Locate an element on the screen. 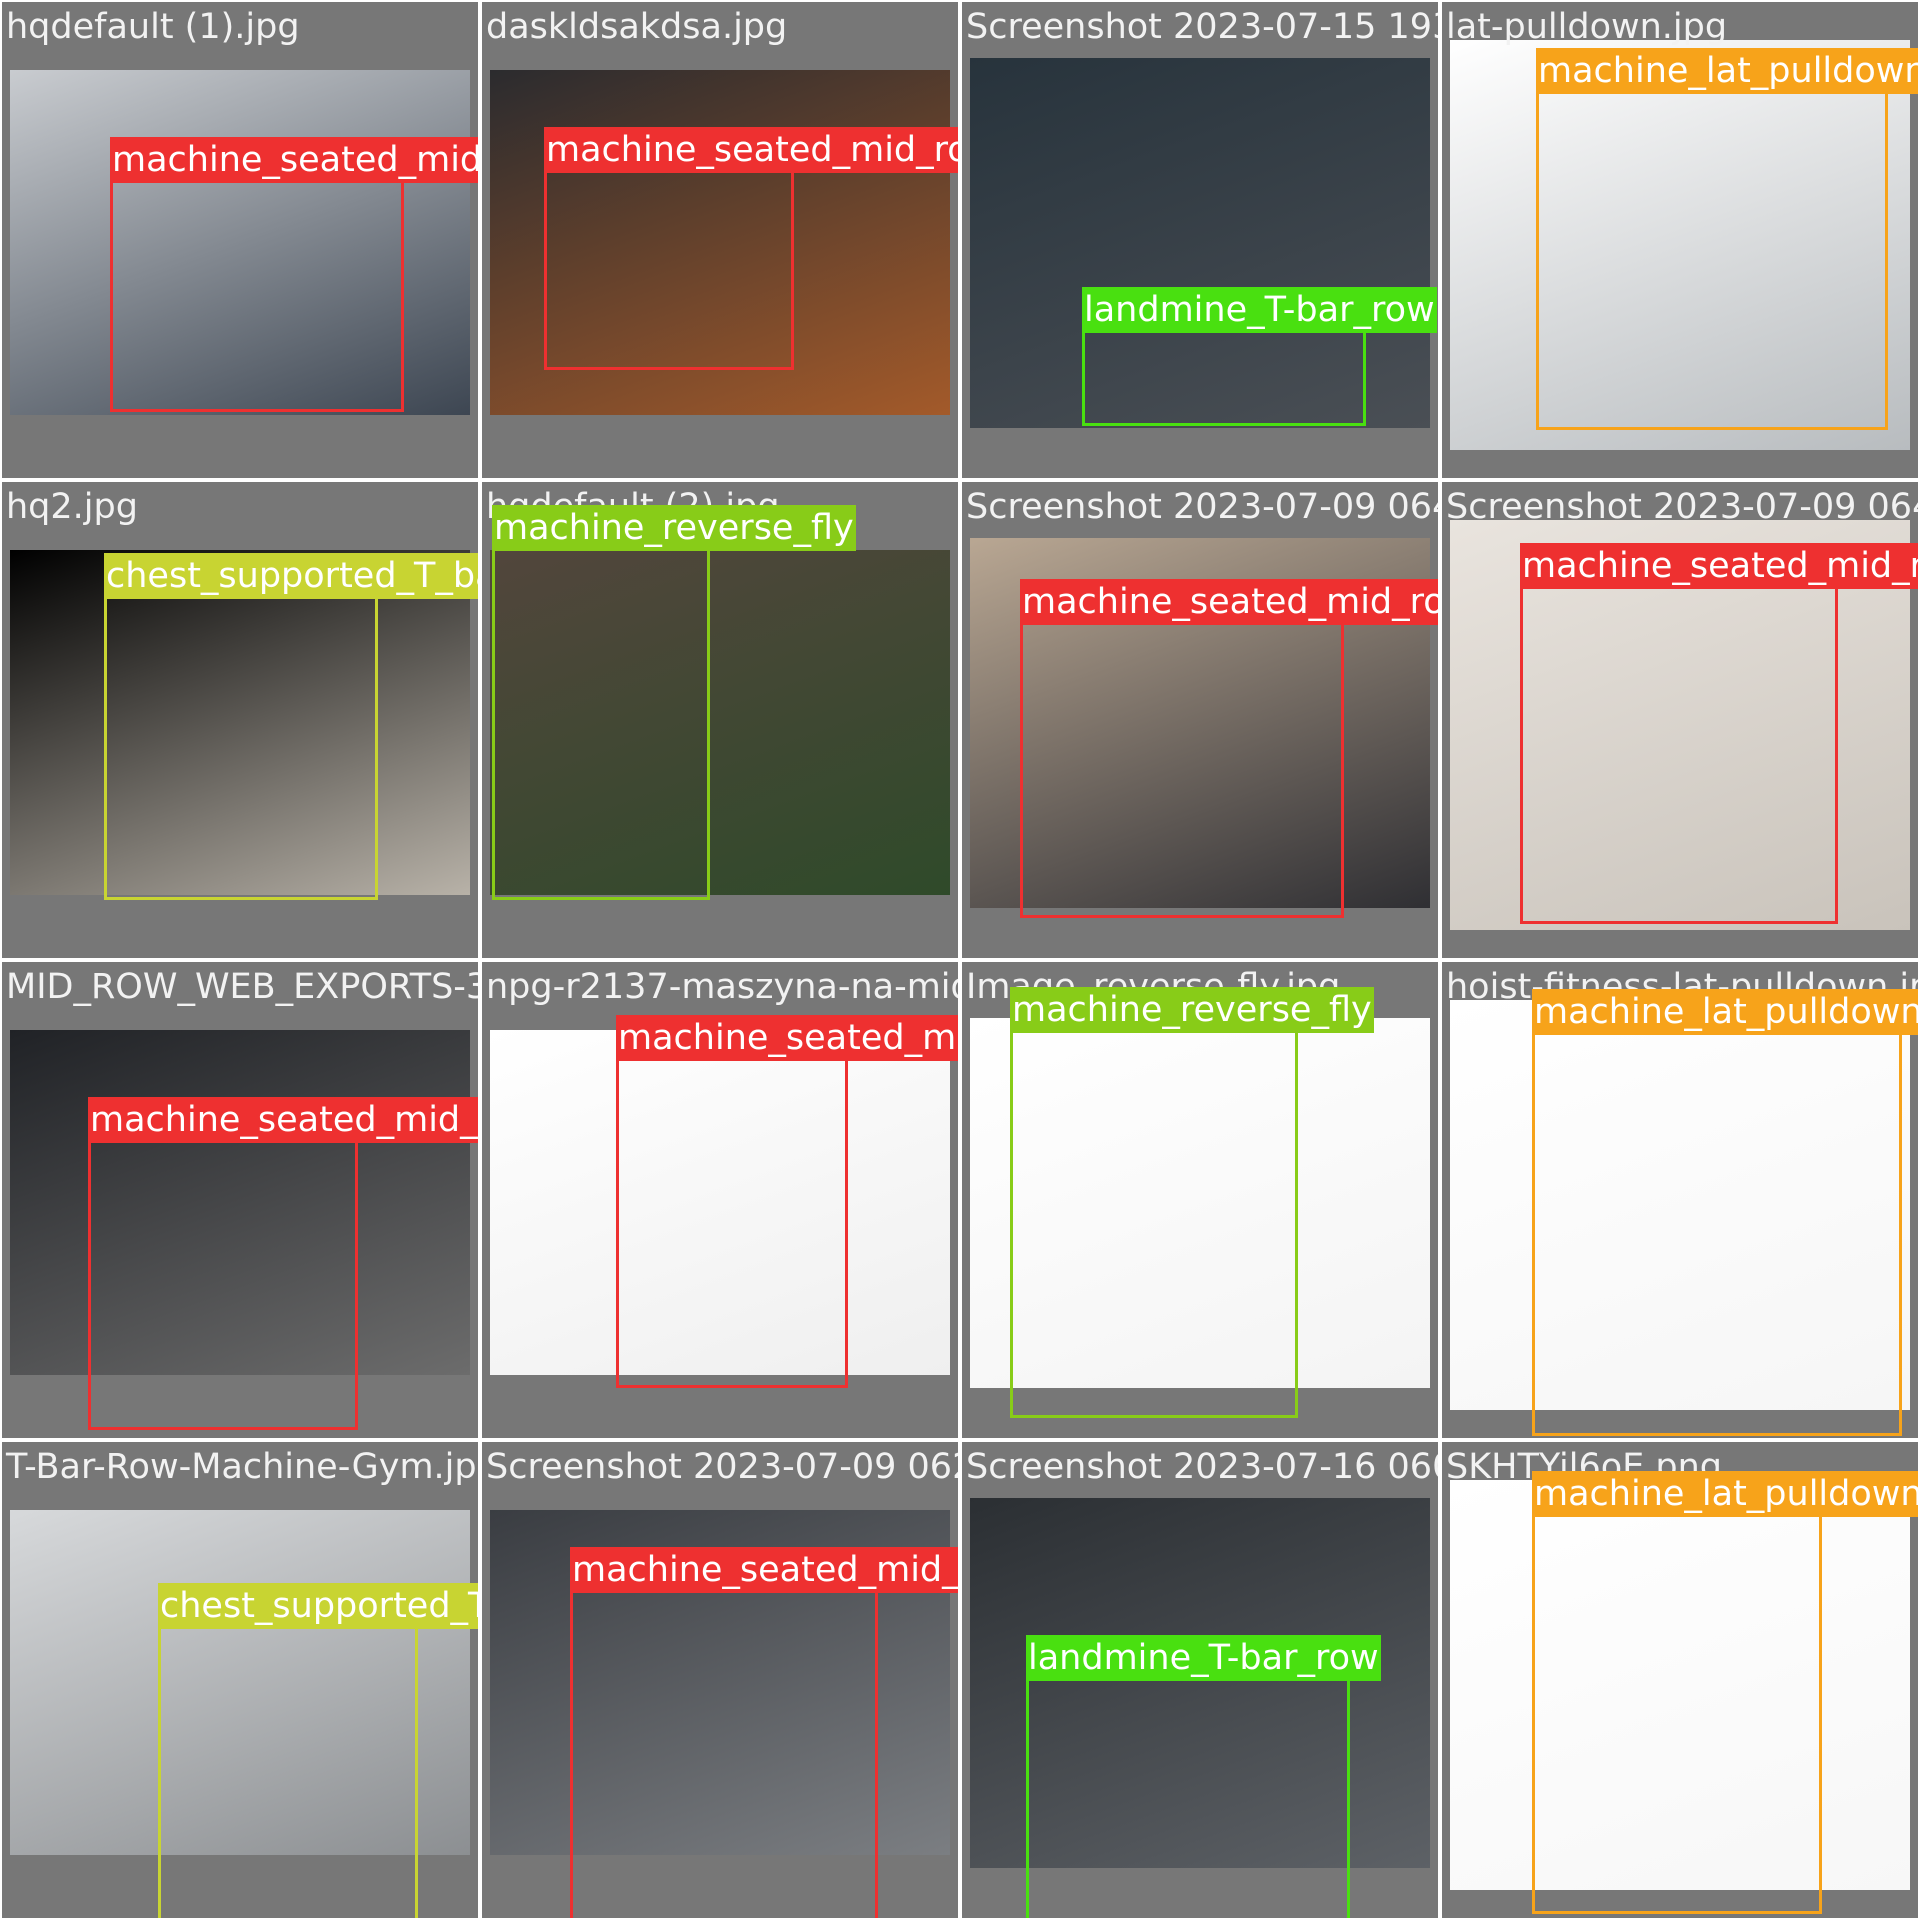  tile-filename: npg-r2137-maszyna-na-mid-row.jpg is located at coordinates (722, 987).